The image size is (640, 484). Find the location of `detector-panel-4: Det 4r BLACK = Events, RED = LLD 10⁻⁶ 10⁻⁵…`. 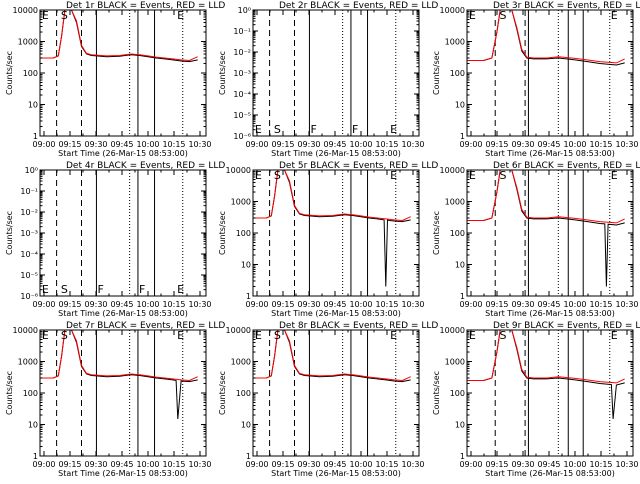

detector-panel-4: Det 4r BLACK = Events, RED = LLD 10⁻⁶ 10⁻⁵… is located at coordinates (115, 239).